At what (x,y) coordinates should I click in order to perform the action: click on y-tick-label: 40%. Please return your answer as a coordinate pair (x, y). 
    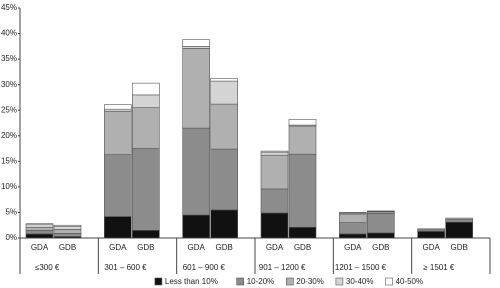
    Looking at the image, I should click on (9, 33).